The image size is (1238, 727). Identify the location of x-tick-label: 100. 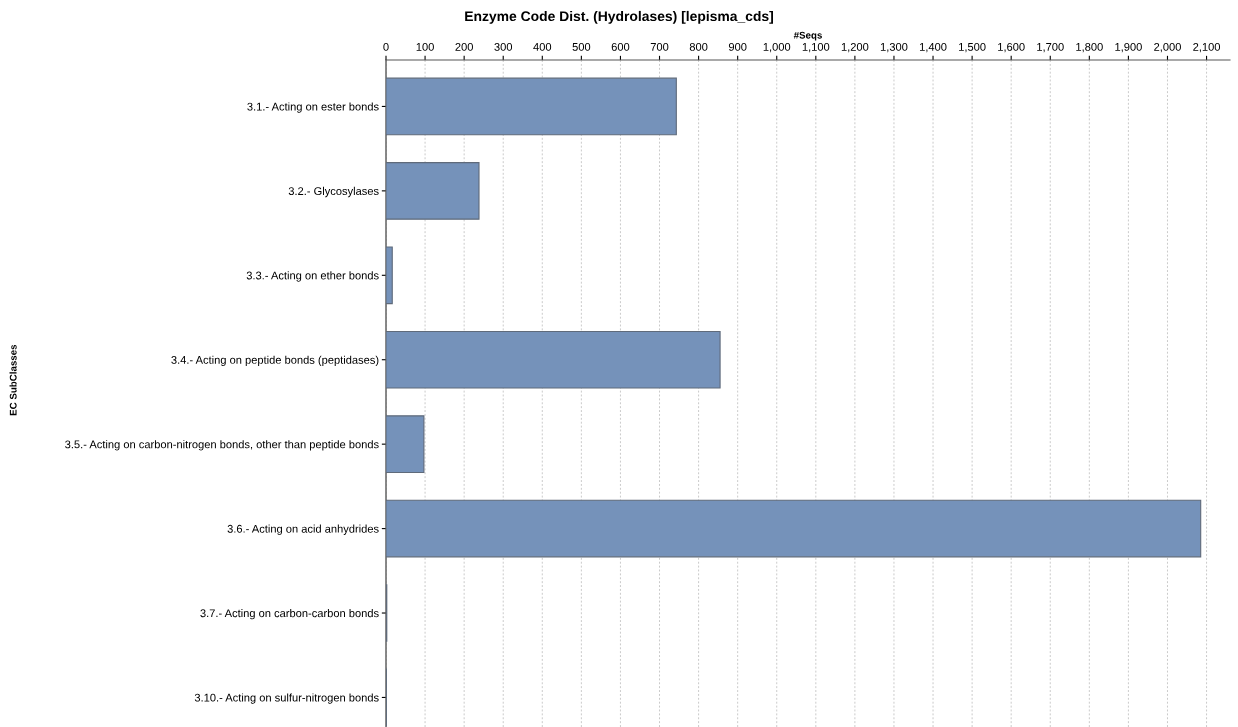
(425, 46).